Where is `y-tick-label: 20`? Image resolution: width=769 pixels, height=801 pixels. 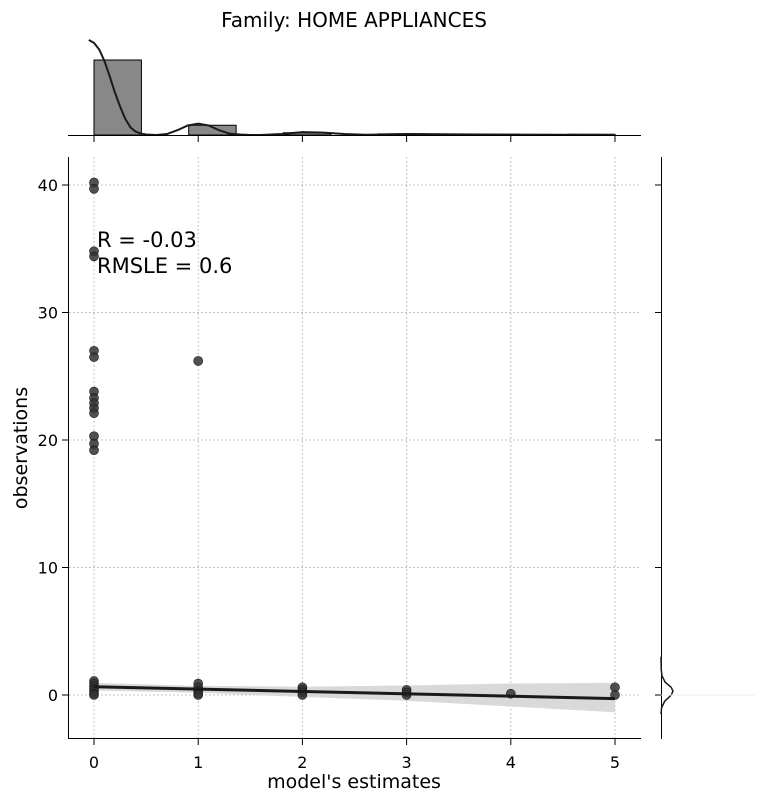
y-tick-label: 20 is located at coordinates (48, 440).